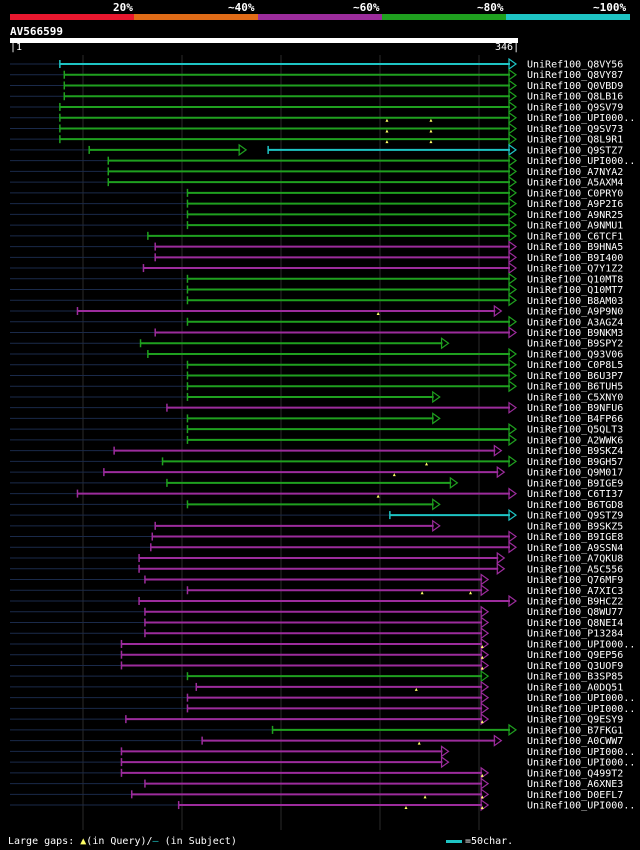  What do you see at coordinates (575, 193) in the screenshot?
I see `hit-label-12: UniRef100_C0PRY0` at bounding box center [575, 193].